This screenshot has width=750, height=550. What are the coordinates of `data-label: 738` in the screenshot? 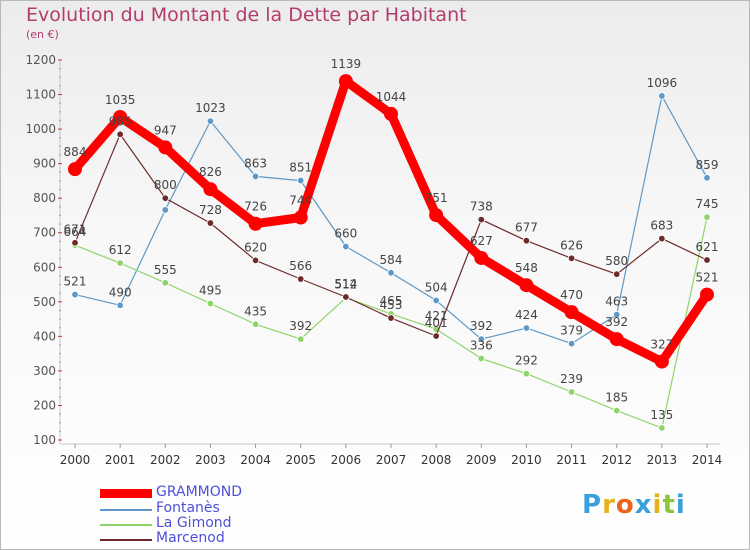 It's located at (481, 207).